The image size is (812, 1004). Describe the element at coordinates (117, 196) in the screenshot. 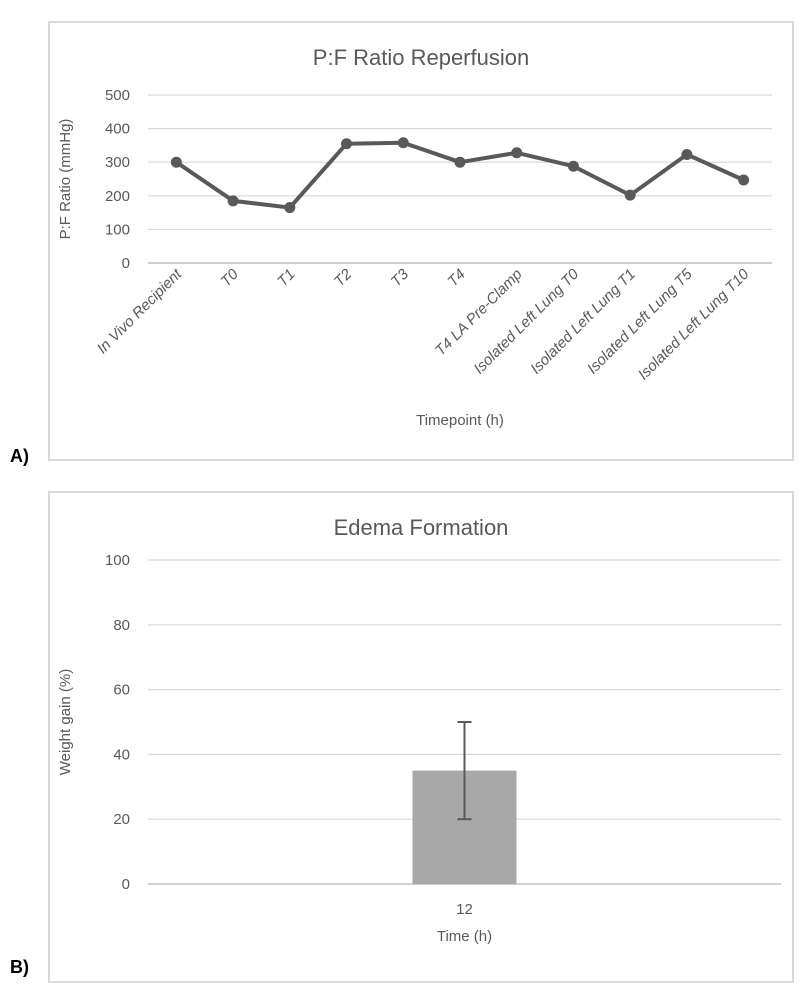

I see `y-tick-label: 200` at that location.